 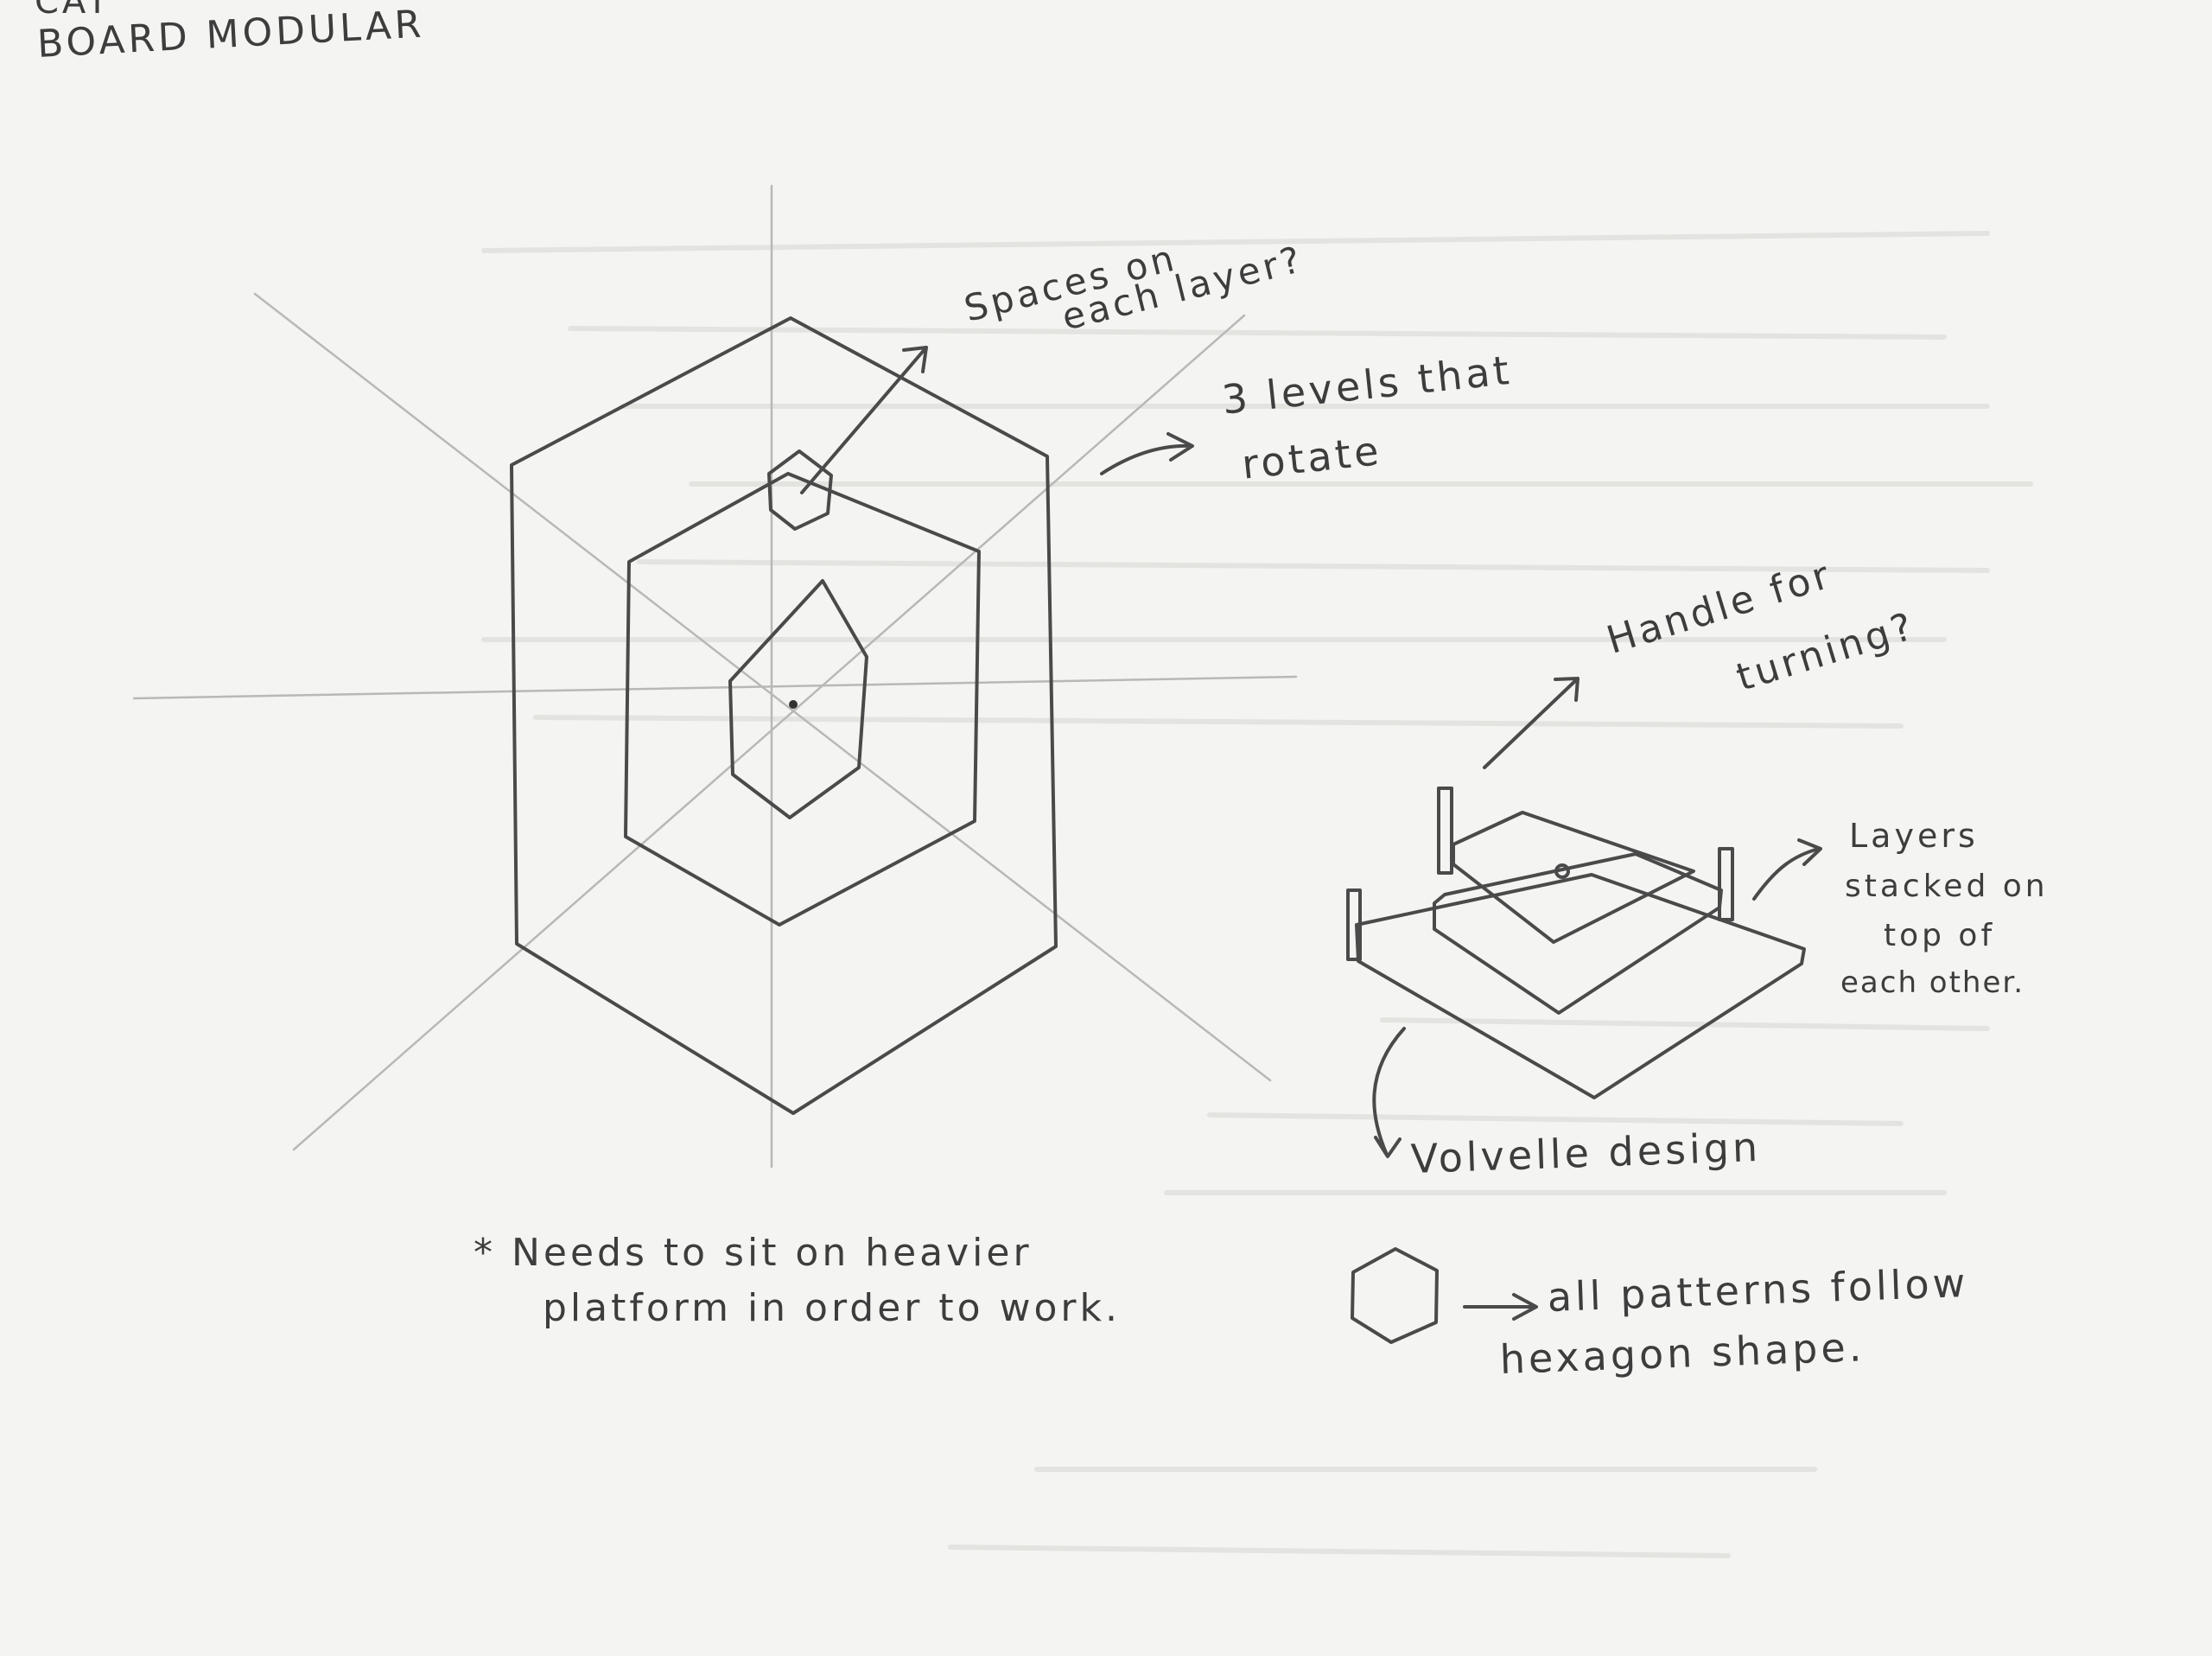 I want to click on platform-note-line1: * Needs to sit on heavier, so click(x=753, y=1253).